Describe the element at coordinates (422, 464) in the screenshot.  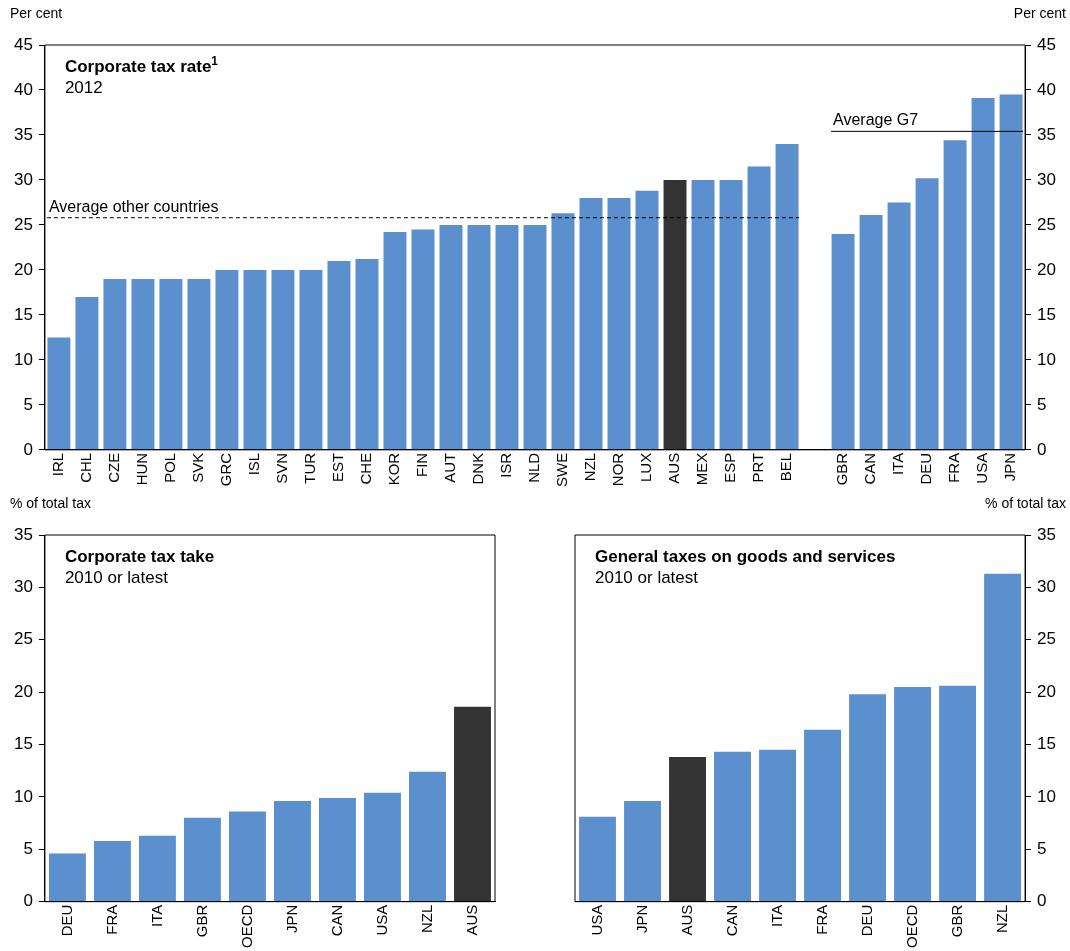
I see `x-tick-label: FIN` at that location.